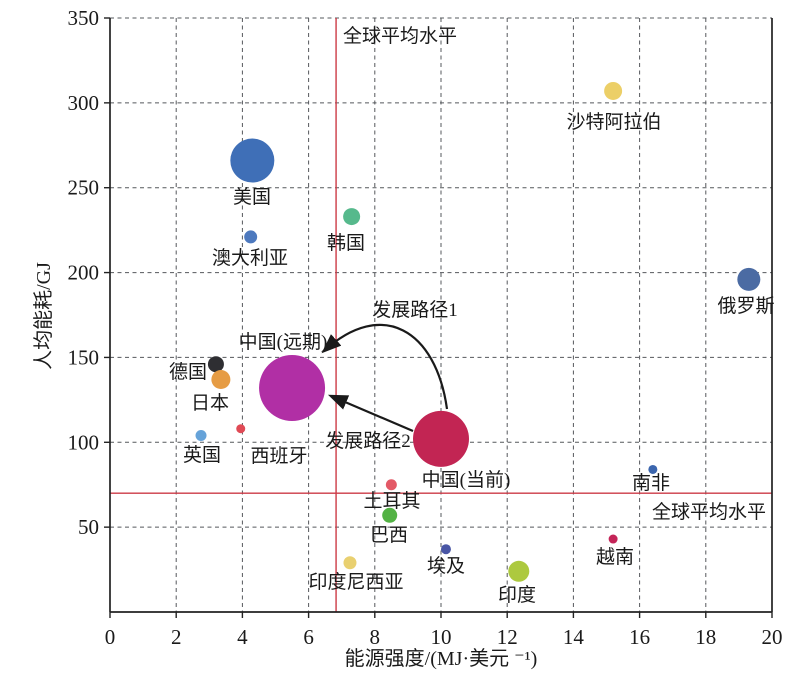 The image size is (800, 678). What do you see at coordinates (519, 571) in the screenshot?
I see `bubble-india` at bounding box center [519, 571].